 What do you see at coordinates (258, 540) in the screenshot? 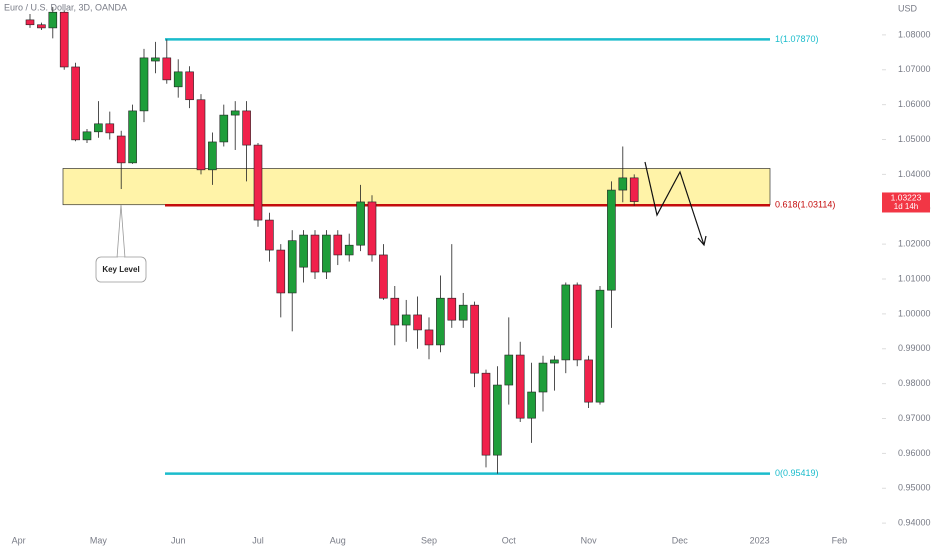
I see `x-tick-label: Jul` at bounding box center [258, 540].